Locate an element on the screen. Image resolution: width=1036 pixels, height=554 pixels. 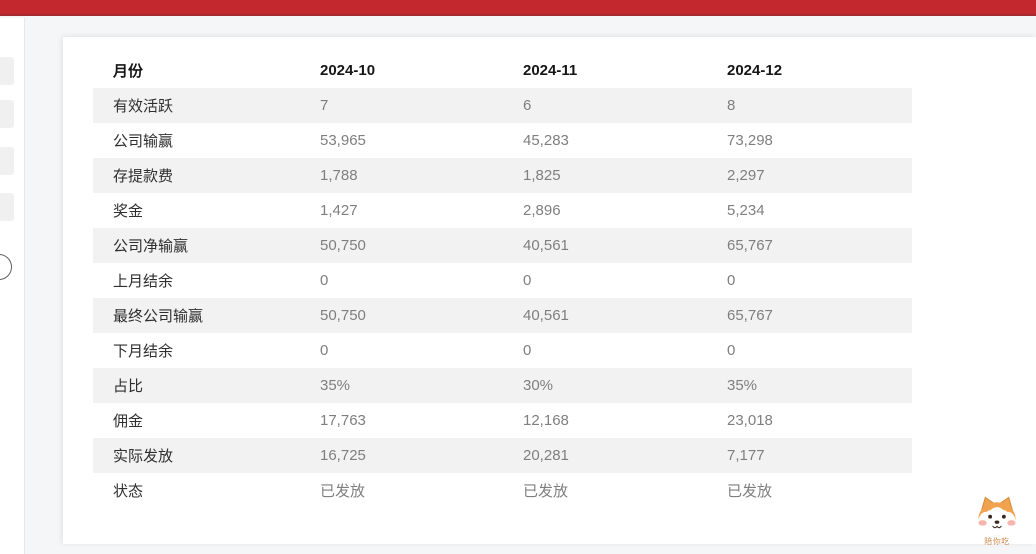
row-label: 存提款费 is located at coordinates (143, 176).